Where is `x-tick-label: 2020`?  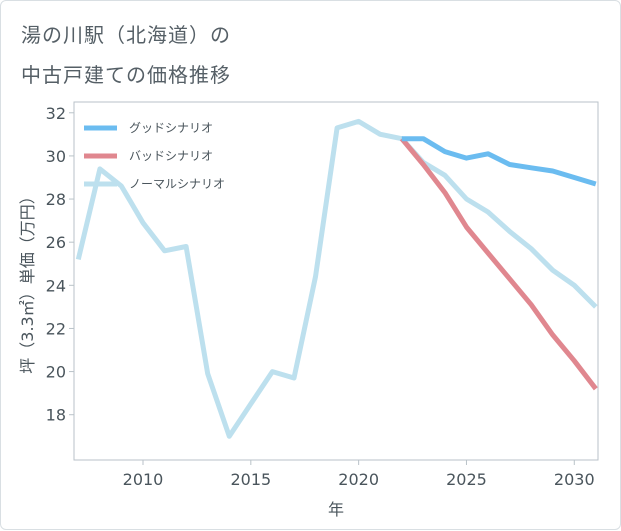
x-tick-label: 2020 is located at coordinates (358, 479).